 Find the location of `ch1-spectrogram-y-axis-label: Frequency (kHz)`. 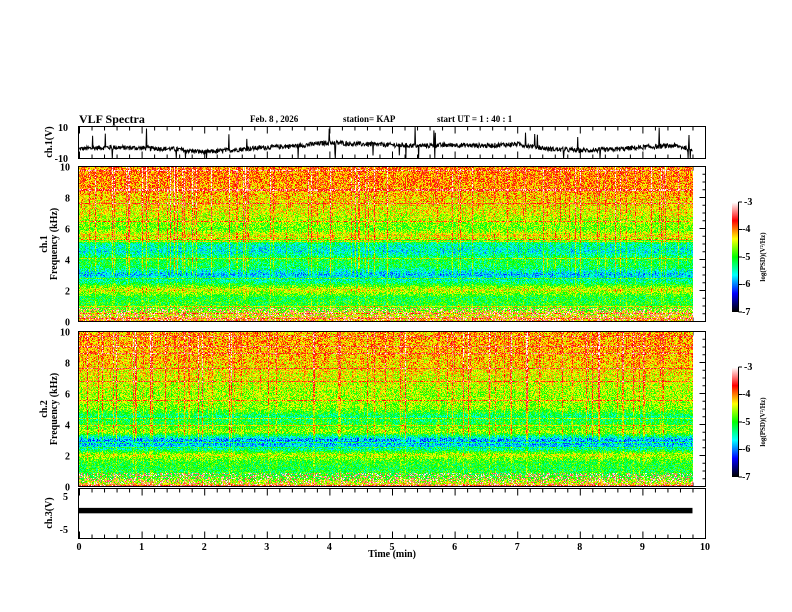

ch1-spectrogram-y-axis-label: Frequency (kHz) is located at coordinates (54, 244).